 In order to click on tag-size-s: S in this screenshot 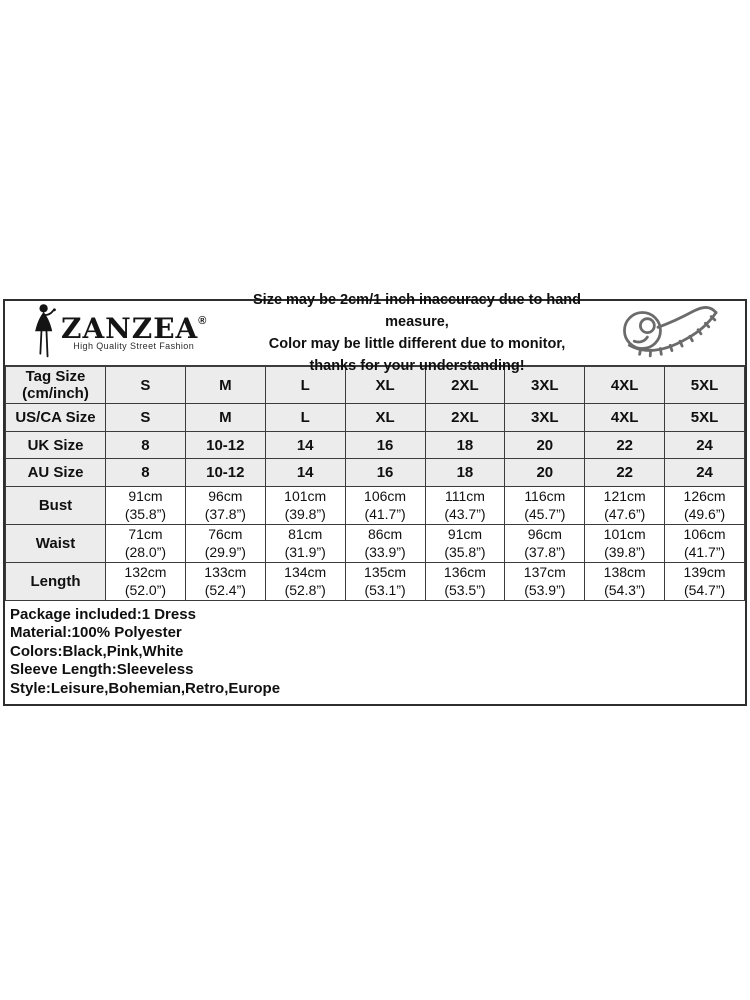, I will do `click(145, 385)`.